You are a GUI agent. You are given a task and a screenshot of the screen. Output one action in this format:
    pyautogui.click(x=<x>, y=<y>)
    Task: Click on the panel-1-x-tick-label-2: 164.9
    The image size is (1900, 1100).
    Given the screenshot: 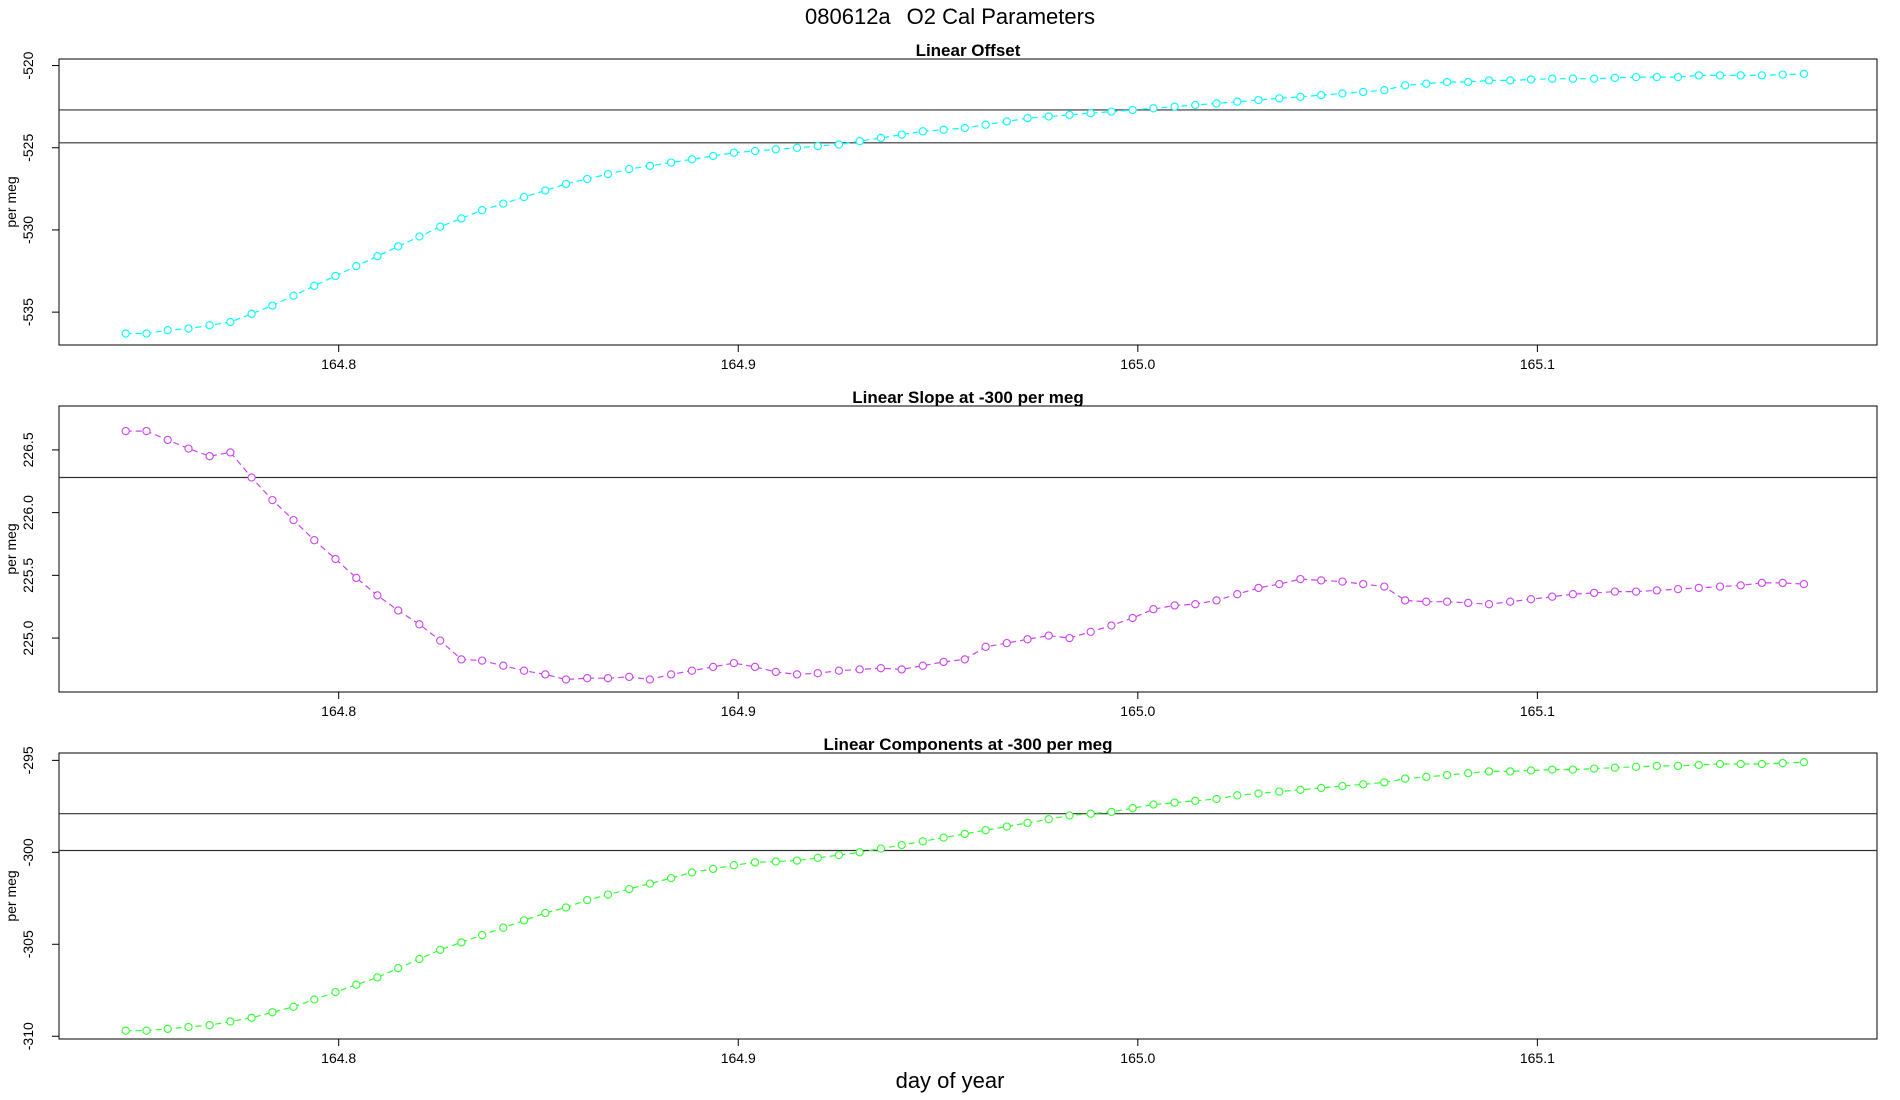 What is the action you would take?
    pyautogui.click(x=738, y=364)
    